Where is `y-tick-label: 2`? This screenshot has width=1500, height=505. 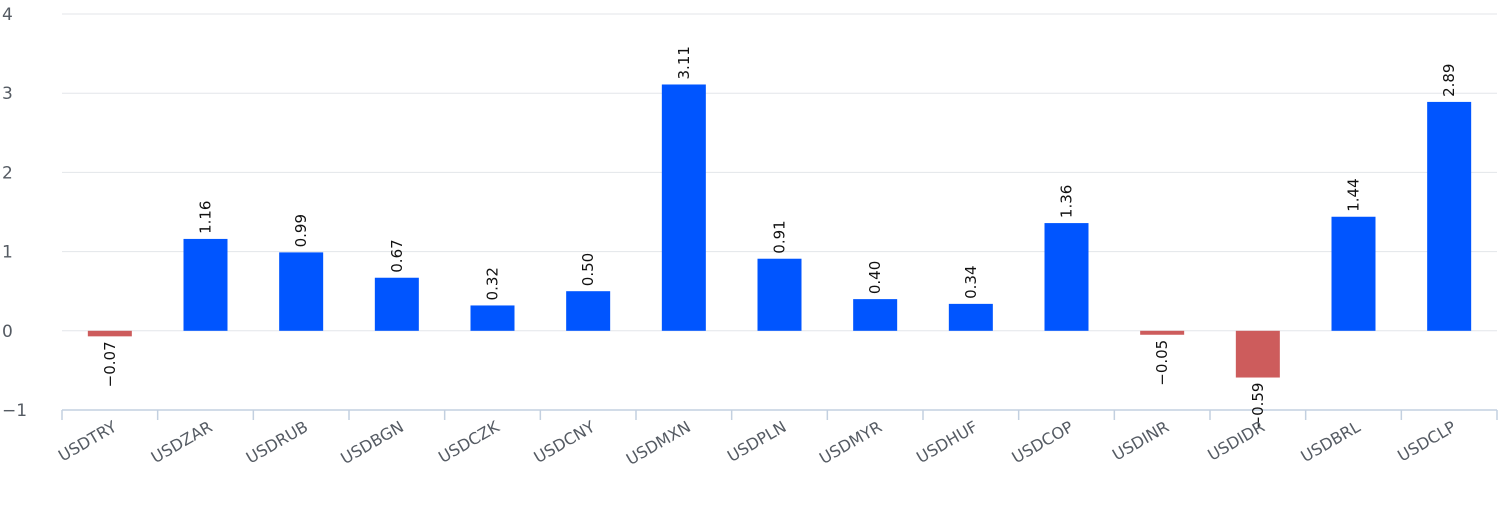
y-tick-label: 2 is located at coordinates (7, 173).